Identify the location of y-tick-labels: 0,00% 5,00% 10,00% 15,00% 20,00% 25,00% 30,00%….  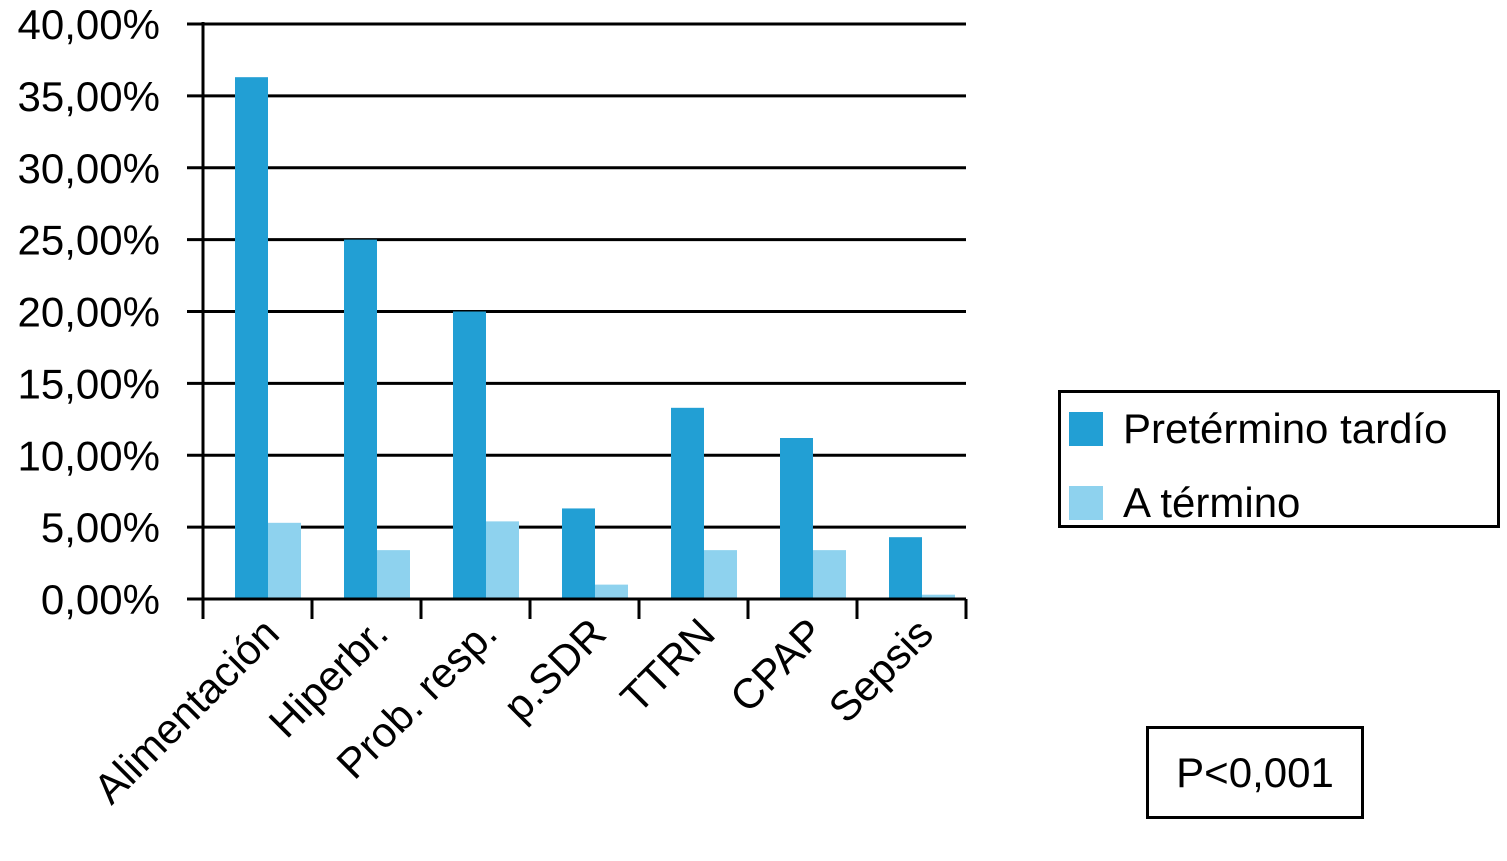
(89, 312).